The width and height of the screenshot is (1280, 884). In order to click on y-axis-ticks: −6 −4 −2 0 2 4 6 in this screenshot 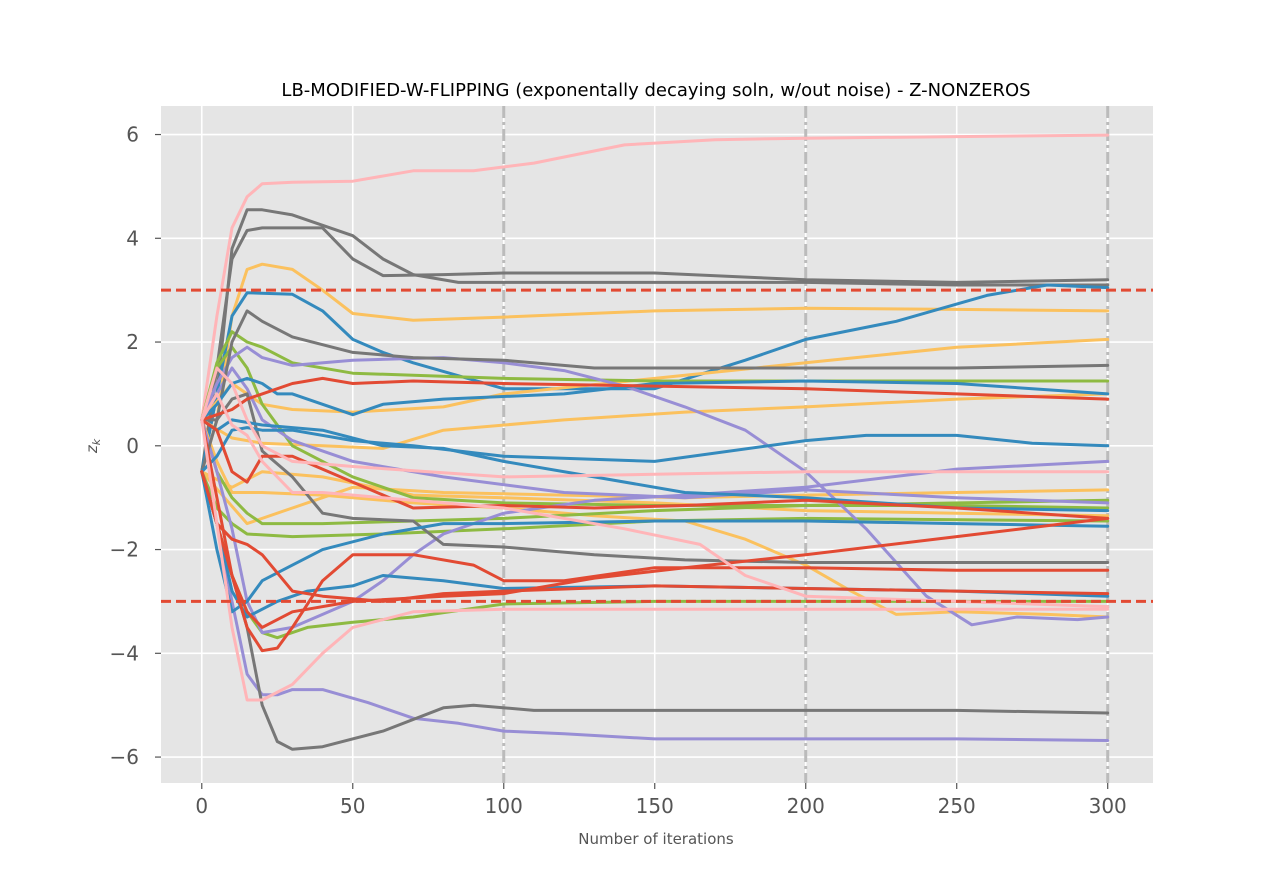, I will do `click(135, 446)`.